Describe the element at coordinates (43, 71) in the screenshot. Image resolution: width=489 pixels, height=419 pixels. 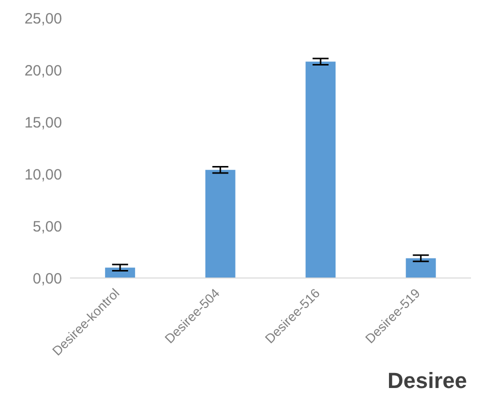
I see `y-tick-label: 20,00` at that location.